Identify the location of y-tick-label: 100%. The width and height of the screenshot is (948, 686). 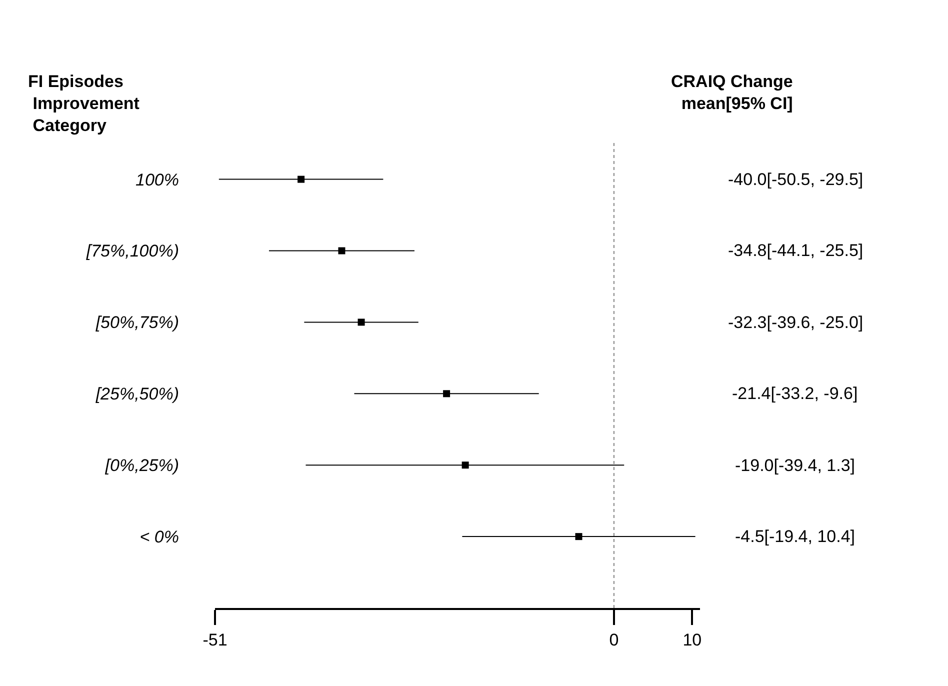
(157, 180).